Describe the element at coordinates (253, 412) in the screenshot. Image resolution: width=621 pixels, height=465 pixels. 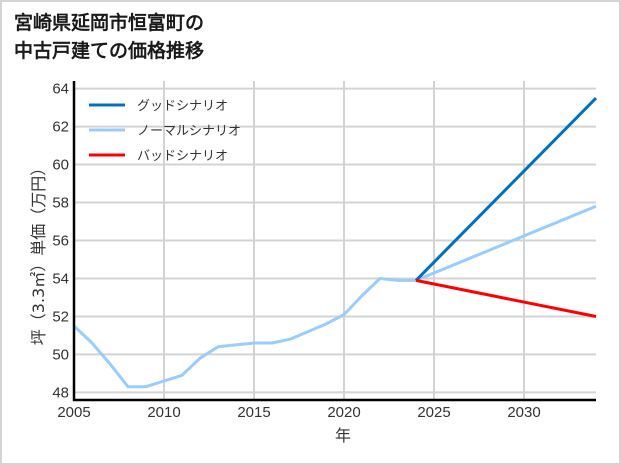
I see `x-tick-label: 2015` at that location.